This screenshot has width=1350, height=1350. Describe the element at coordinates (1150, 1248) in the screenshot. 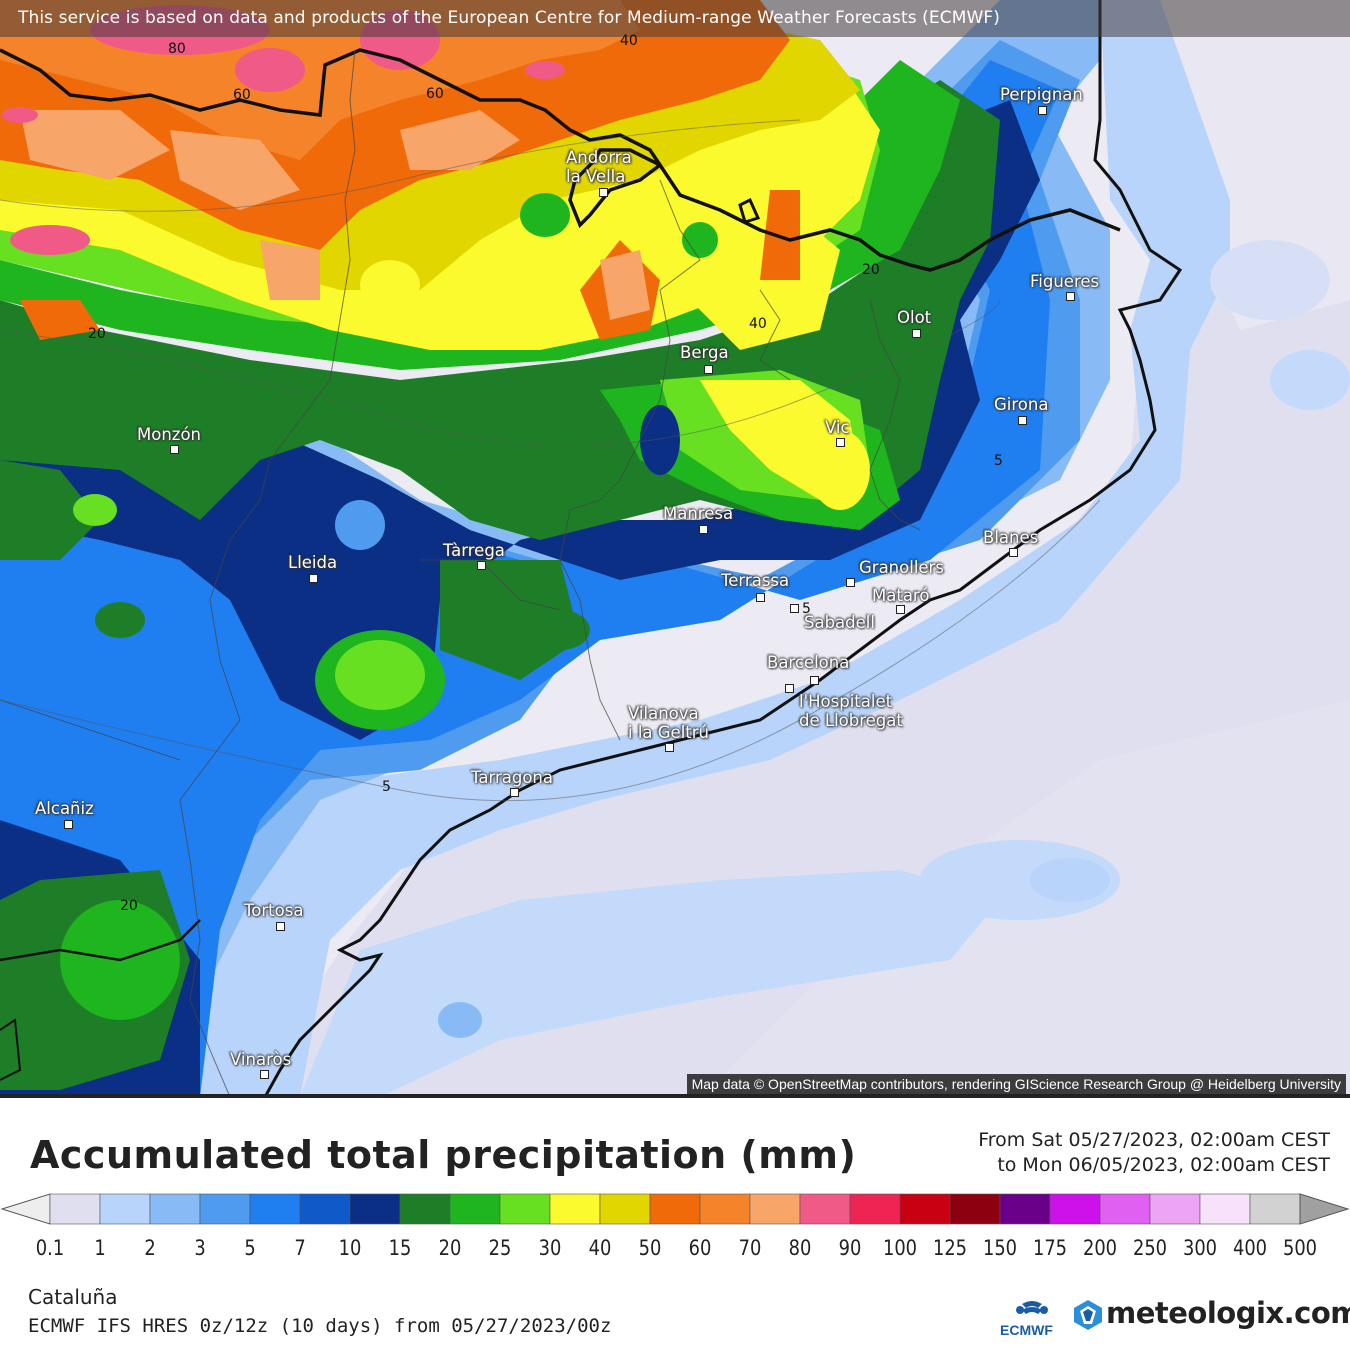

I see `legend-tick-label: 250` at that location.